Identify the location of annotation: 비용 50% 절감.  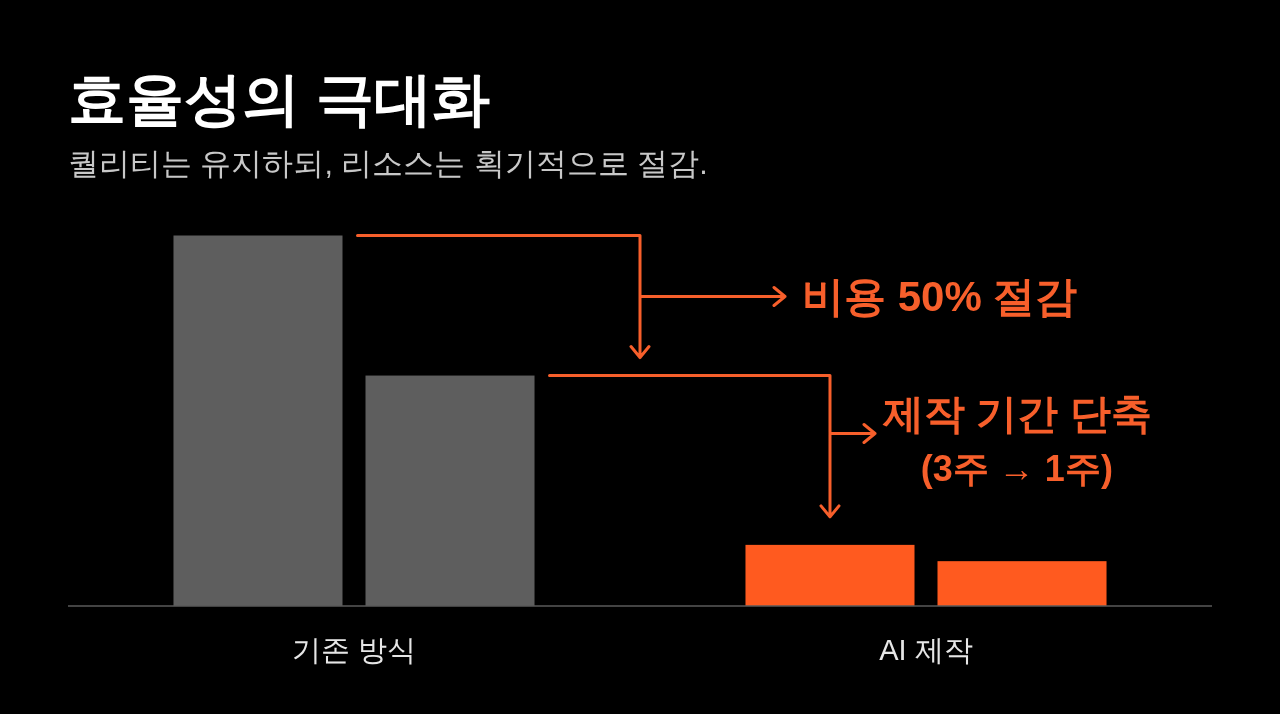
(940, 296).